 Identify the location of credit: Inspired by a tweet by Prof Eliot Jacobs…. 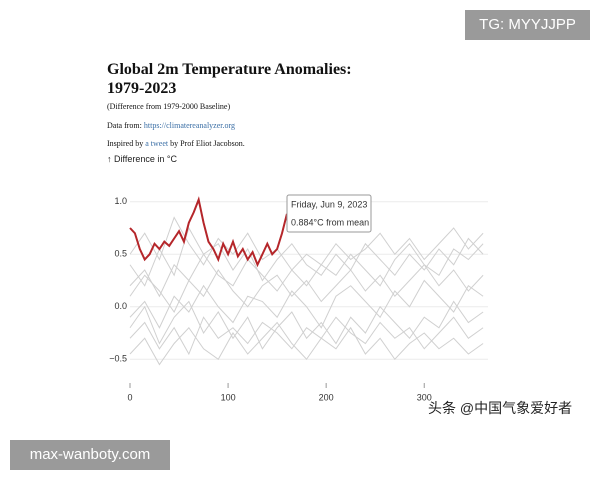
(176, 143).